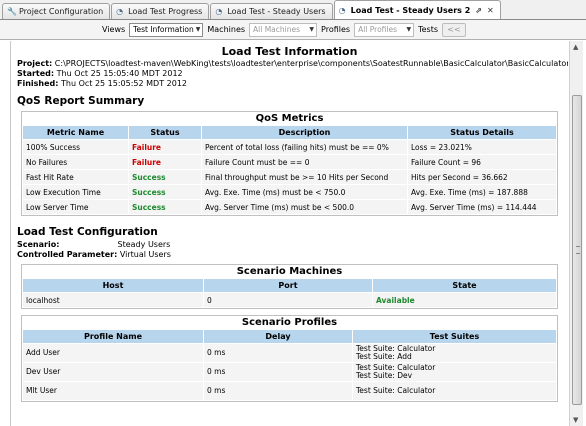  I want to click on table-header-row: Host Port State, so click(289, 285).